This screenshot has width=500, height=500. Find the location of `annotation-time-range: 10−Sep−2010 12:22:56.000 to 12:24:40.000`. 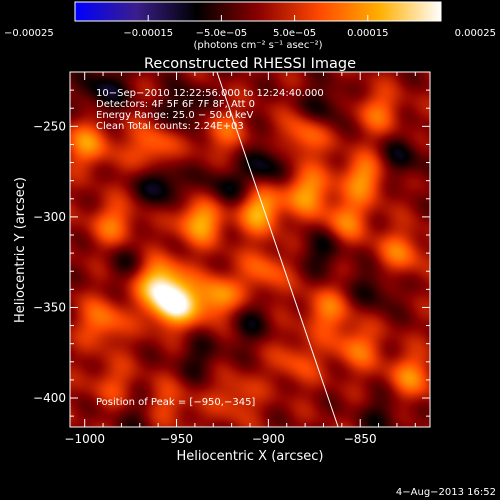

annotation-time-range: 10−Sep−2010 12:22:56.000 to 12:24:40.000 is located at coordinates (210, 93).